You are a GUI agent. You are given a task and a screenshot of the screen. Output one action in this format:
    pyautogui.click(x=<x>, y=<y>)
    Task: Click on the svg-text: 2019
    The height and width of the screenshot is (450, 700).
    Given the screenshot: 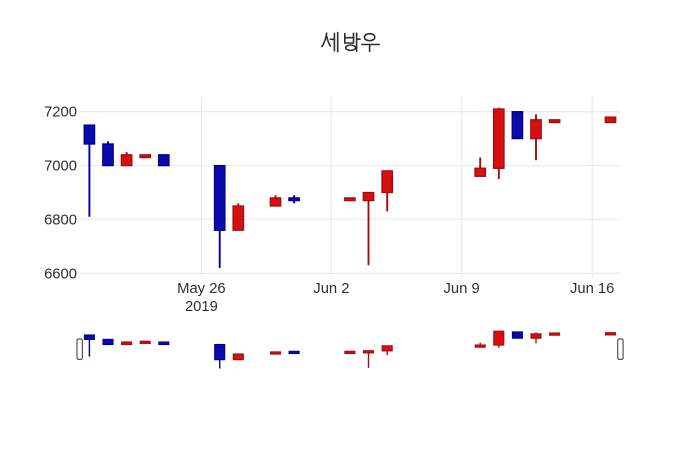 What is the action you would take?
    pyautogui.click(x=201, y=307)
    